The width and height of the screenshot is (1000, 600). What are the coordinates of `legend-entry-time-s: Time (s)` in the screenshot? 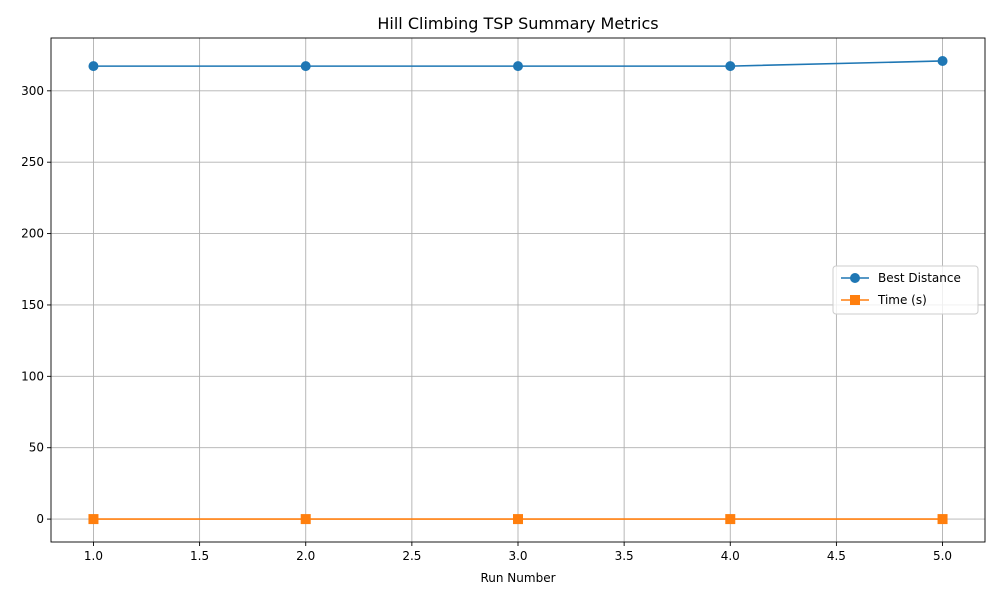 It's located at (884, 300).